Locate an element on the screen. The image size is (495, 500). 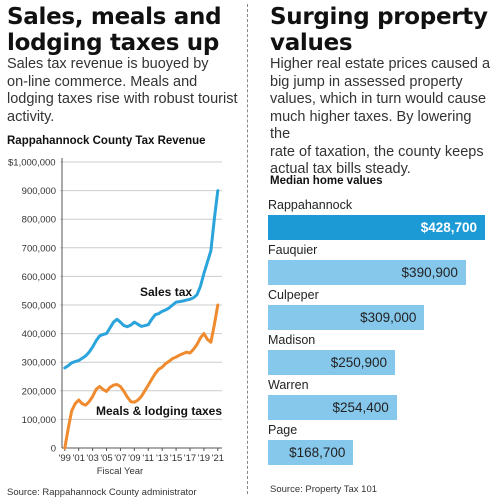
bar-category-label: Culpeper is located at coordinates (293, 295).